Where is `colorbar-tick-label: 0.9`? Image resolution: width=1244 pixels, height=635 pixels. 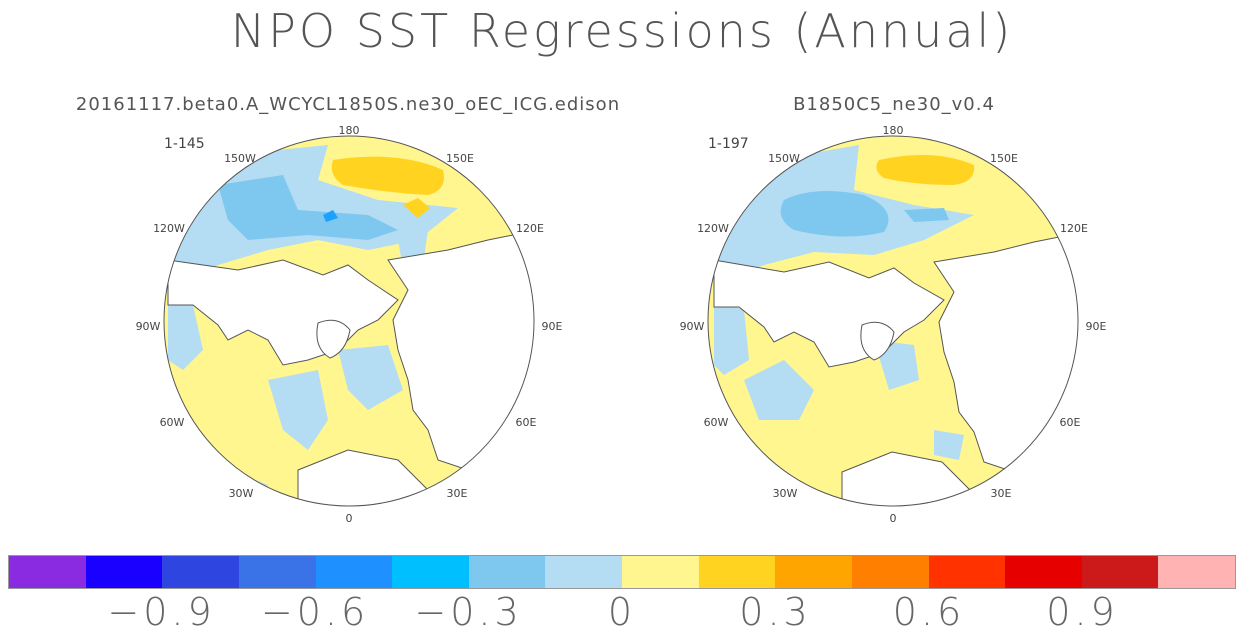 colorbar-tick-label: 0.9 is located at coordinates (1082, 612).